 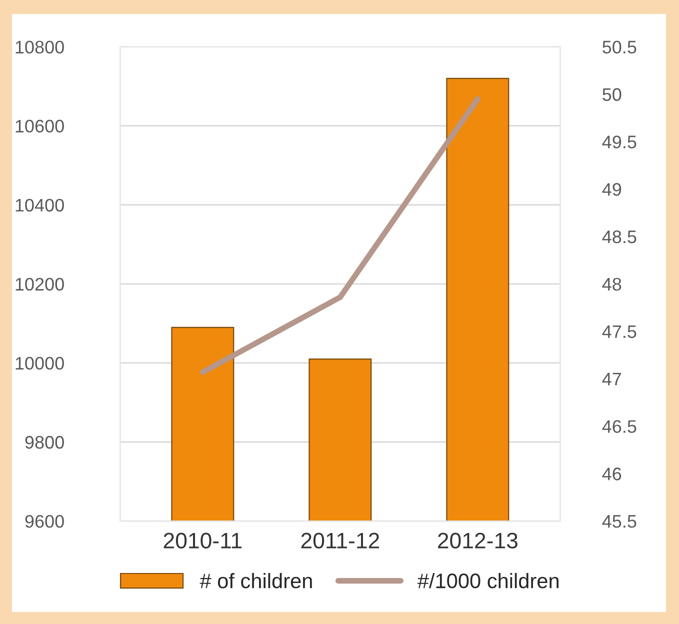 I want to click on y-tick-label: 9800, so click(x=44, y=442).